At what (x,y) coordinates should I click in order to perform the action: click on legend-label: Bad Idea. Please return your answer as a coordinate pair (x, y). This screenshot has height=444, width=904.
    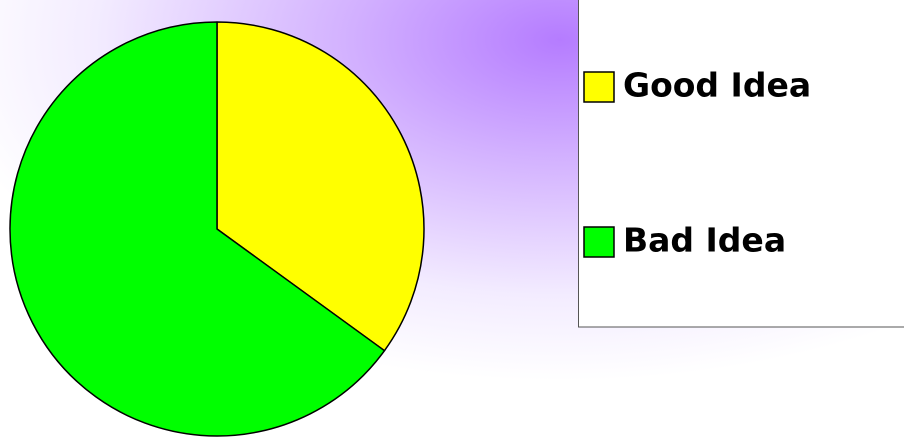
    Looking at the image, I should click on (704, 240).